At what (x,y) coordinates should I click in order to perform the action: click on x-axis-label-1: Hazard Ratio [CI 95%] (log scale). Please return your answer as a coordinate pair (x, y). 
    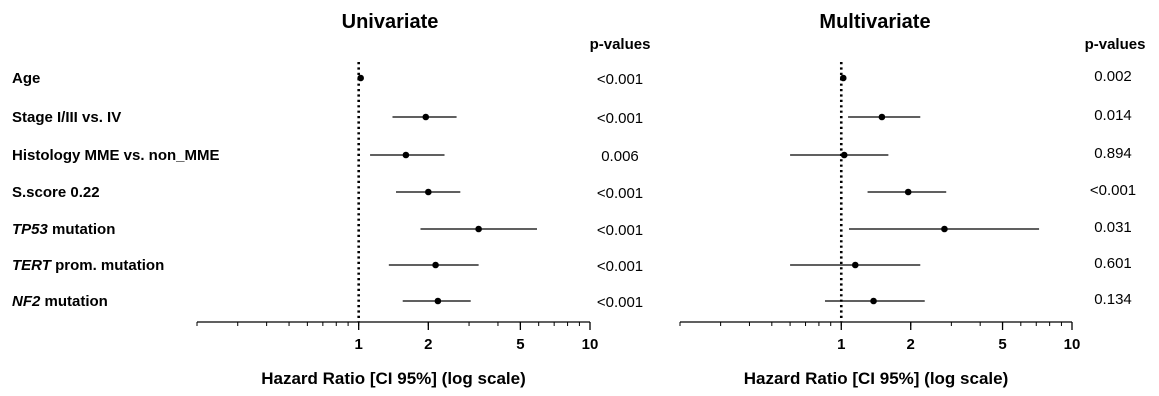
    Looking at the image, I should click on (393, 378).